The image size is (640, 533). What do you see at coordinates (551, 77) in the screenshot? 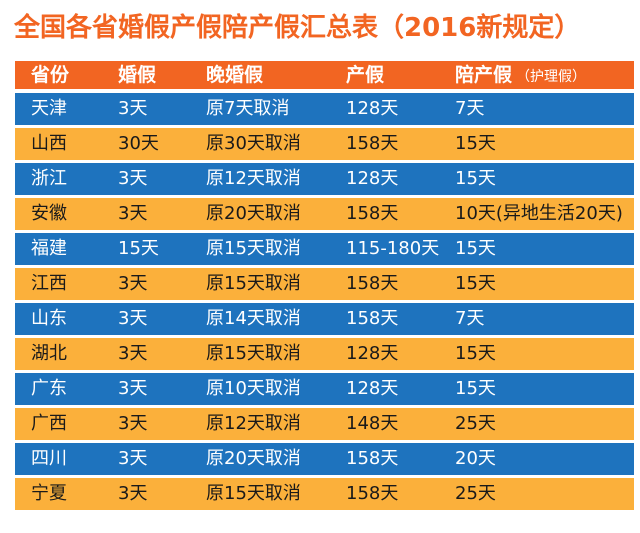
I see `header-paternity-note: （护理假）` at bounding box center [551, 77].